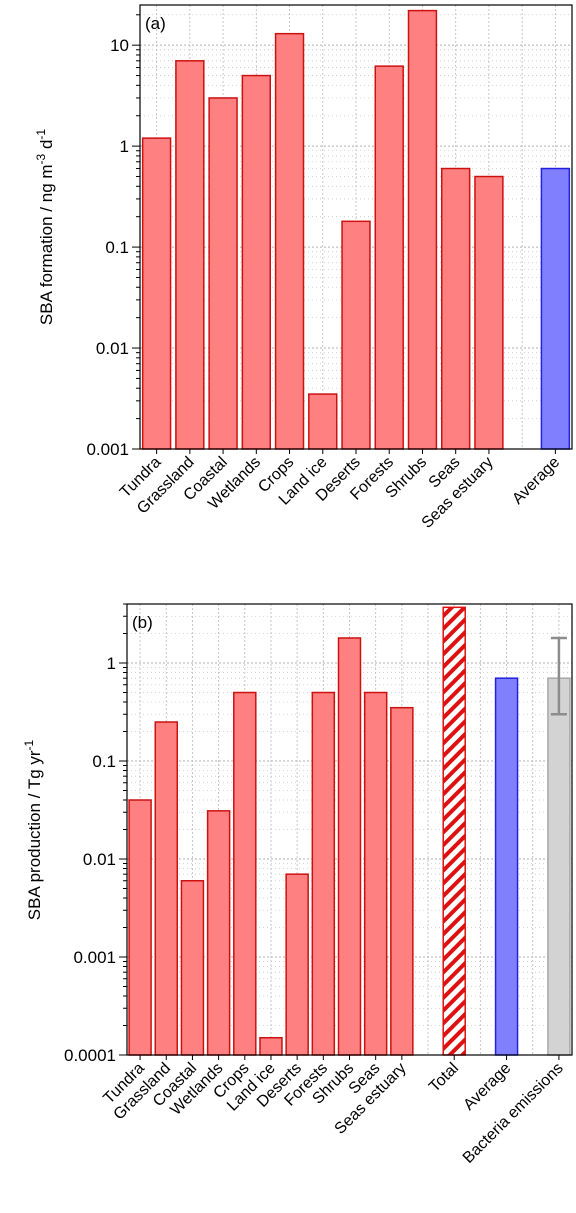 The height and width of the screenshot is (1213, 576). What do you see at coordinates (402, 881) in the screenshot?
I see `bar-seas-estuary-b` at bounding box center [402, 881].